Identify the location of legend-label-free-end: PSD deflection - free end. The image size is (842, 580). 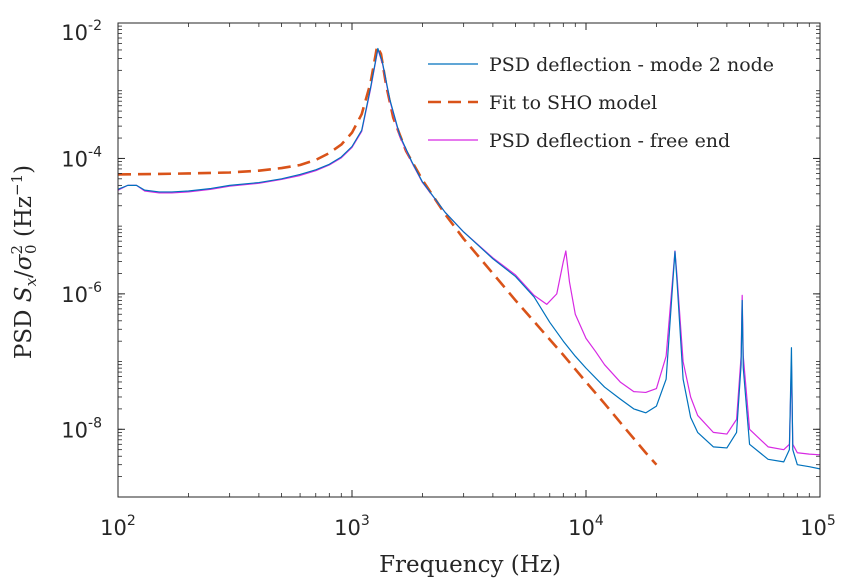
(609, 141).